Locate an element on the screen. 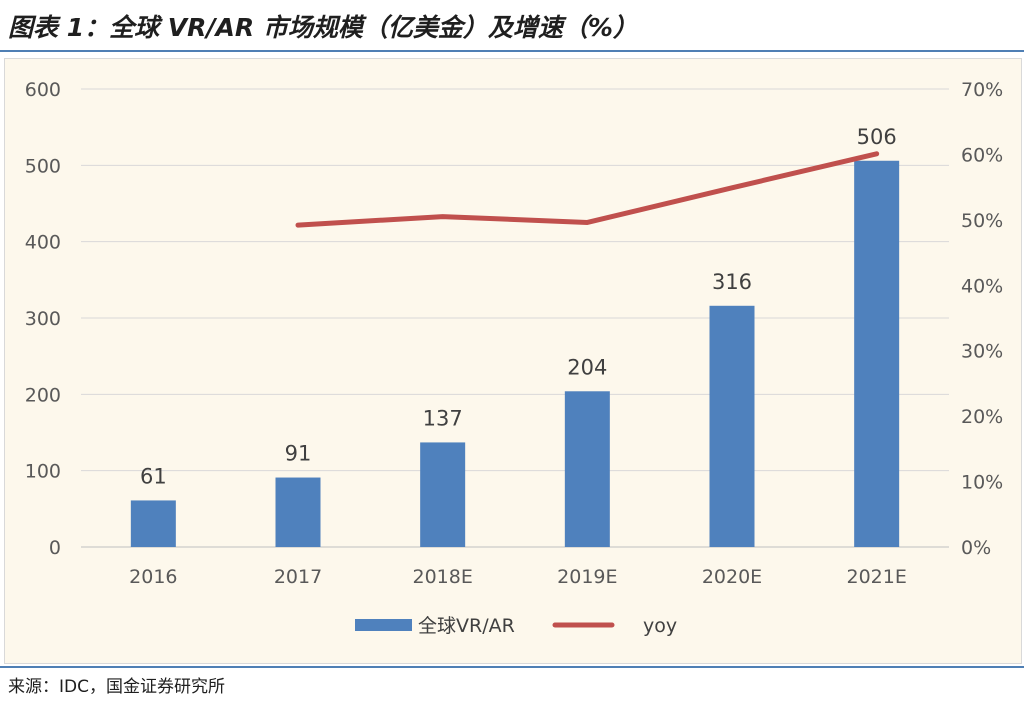 Image resolution: width=1024 pixels, height=709 pixels. bar-data-label: 137 is located at coordinates (443, 418).